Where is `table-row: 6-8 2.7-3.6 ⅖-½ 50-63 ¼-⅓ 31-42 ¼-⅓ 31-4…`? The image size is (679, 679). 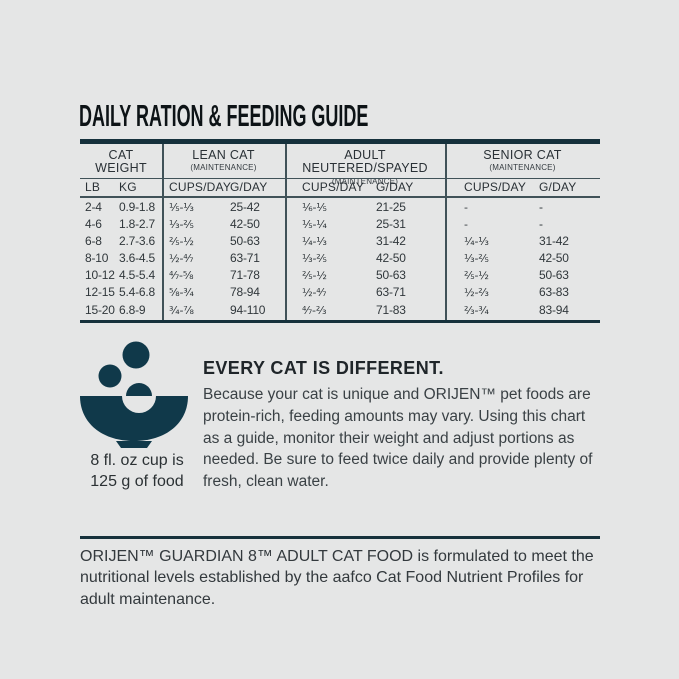
table-row: 6-8 2.7-3.6 ⅖-½ 50-63 ¼-⅓ 31-42 ¼-⅓ 31-4… is located at coordinates (340, 241).